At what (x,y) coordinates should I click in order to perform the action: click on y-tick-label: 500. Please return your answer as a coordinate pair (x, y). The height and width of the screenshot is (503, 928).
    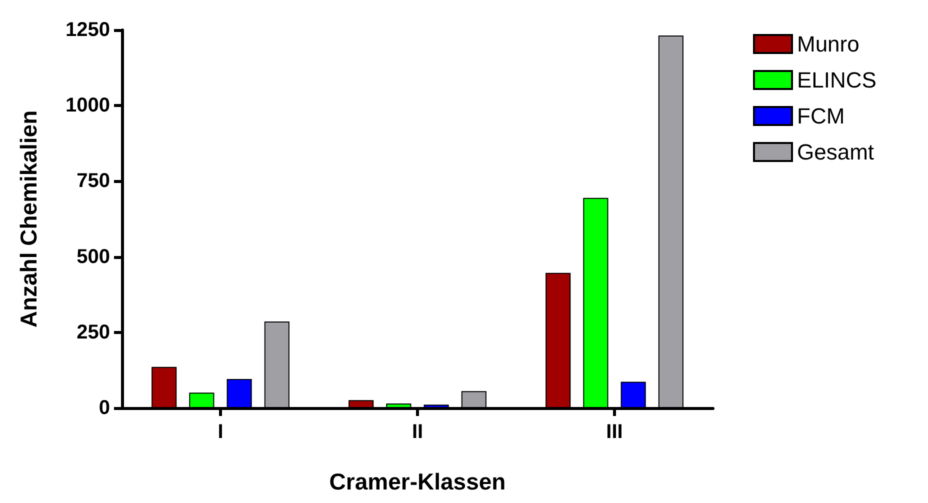
    Looking at the image, I should click on (93, 257).